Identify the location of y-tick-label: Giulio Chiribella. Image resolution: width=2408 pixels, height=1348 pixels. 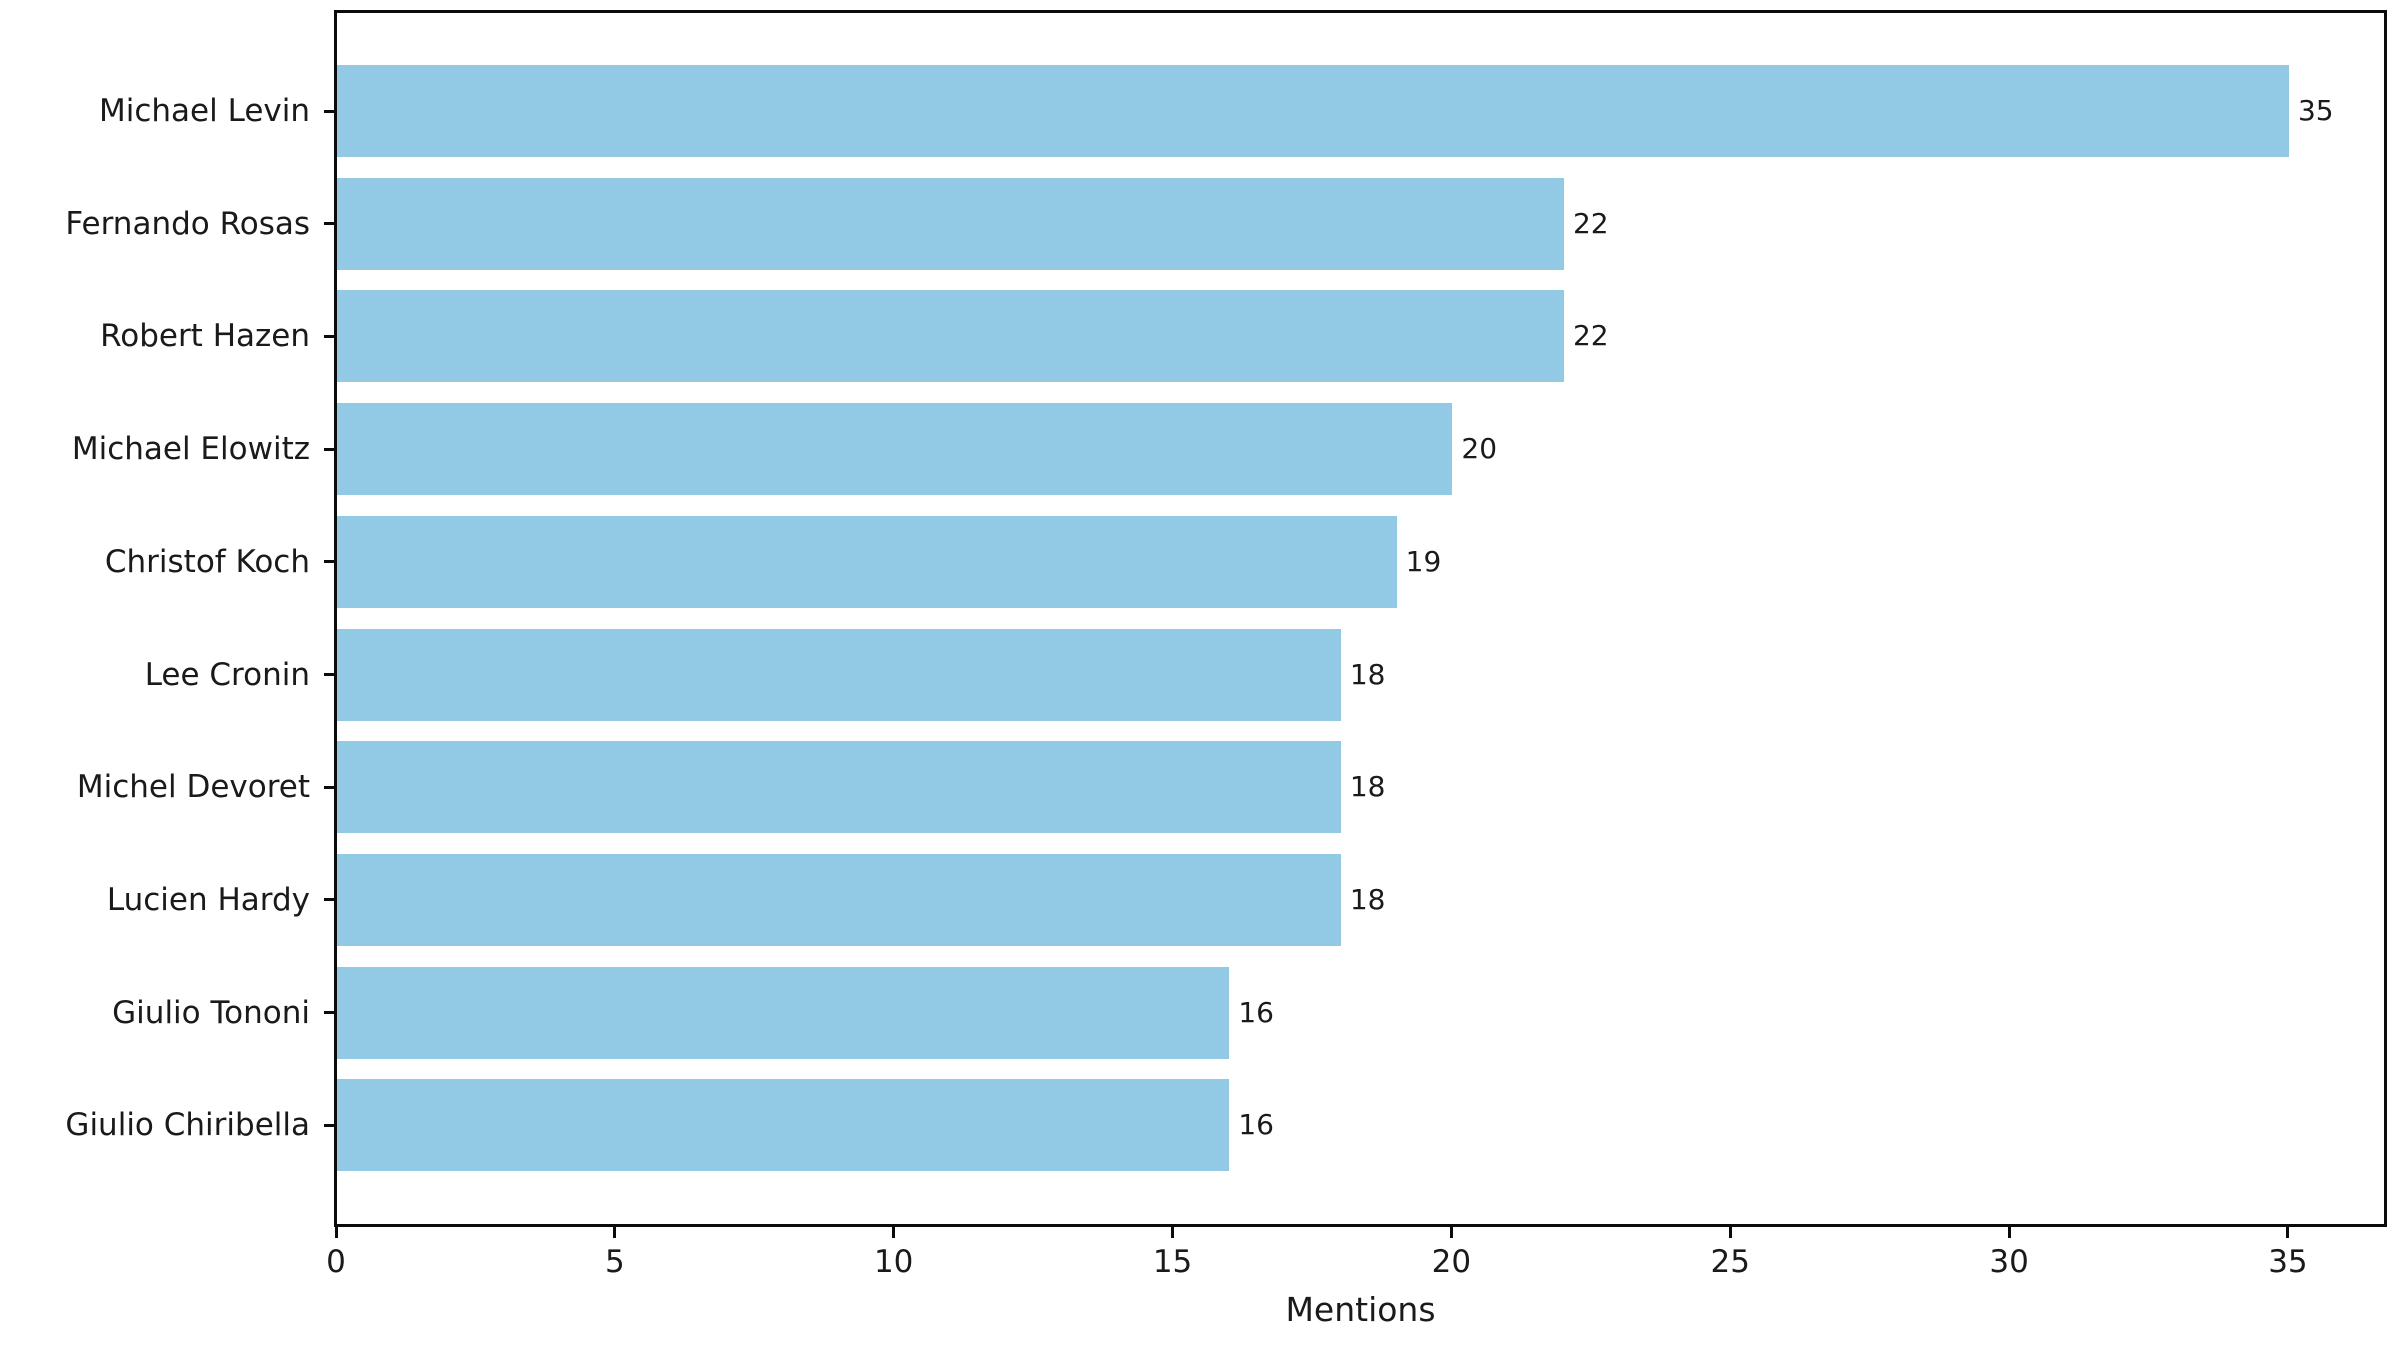
(187, 1125).